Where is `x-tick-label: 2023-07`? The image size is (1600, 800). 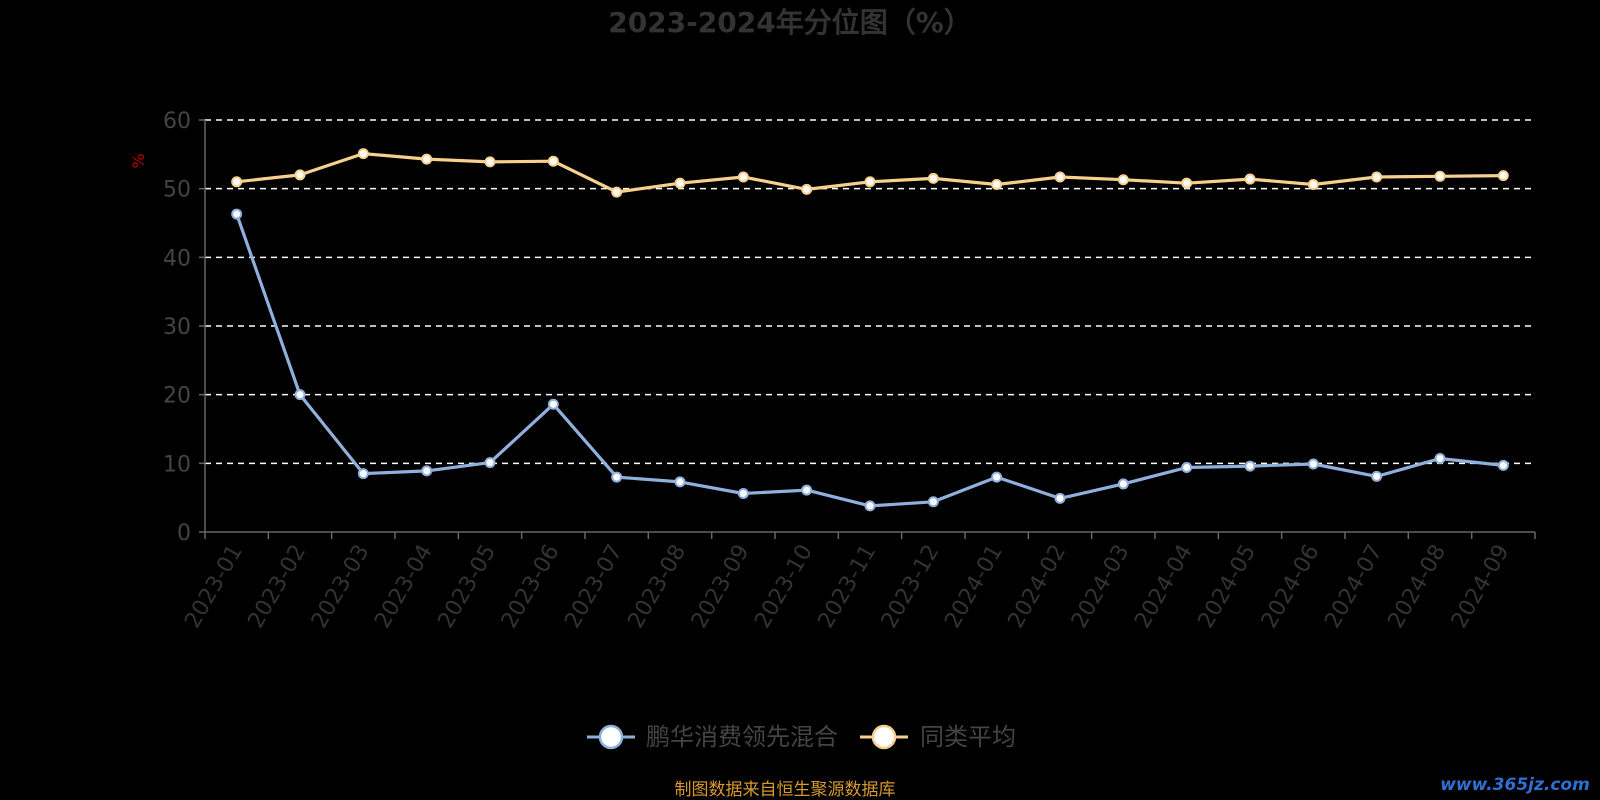
x-tick-label: 2023-07 is located at coordinates (594, 587).